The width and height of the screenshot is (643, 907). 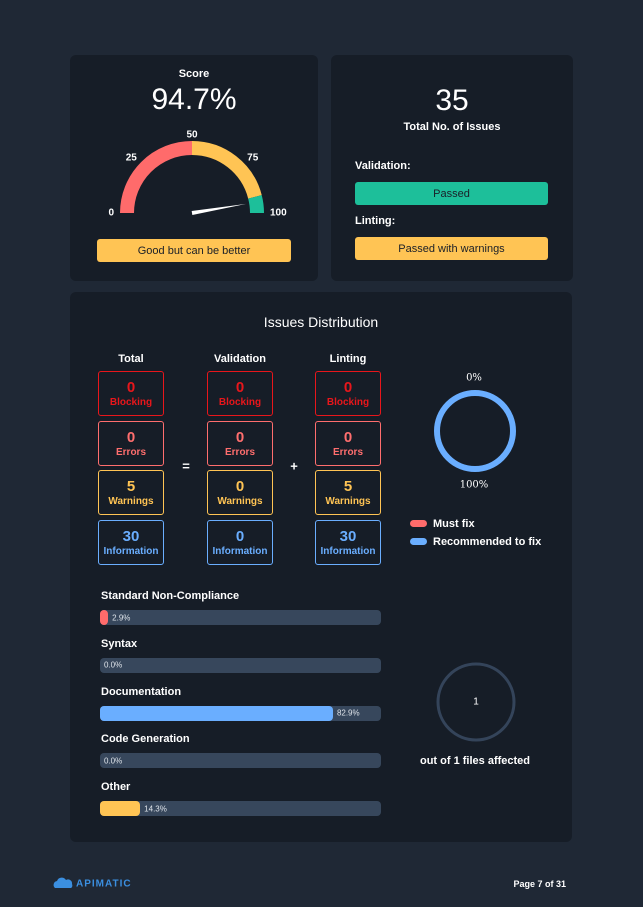 I want to click on page-number: Page 7 of 31, so click(x=539, y=884).